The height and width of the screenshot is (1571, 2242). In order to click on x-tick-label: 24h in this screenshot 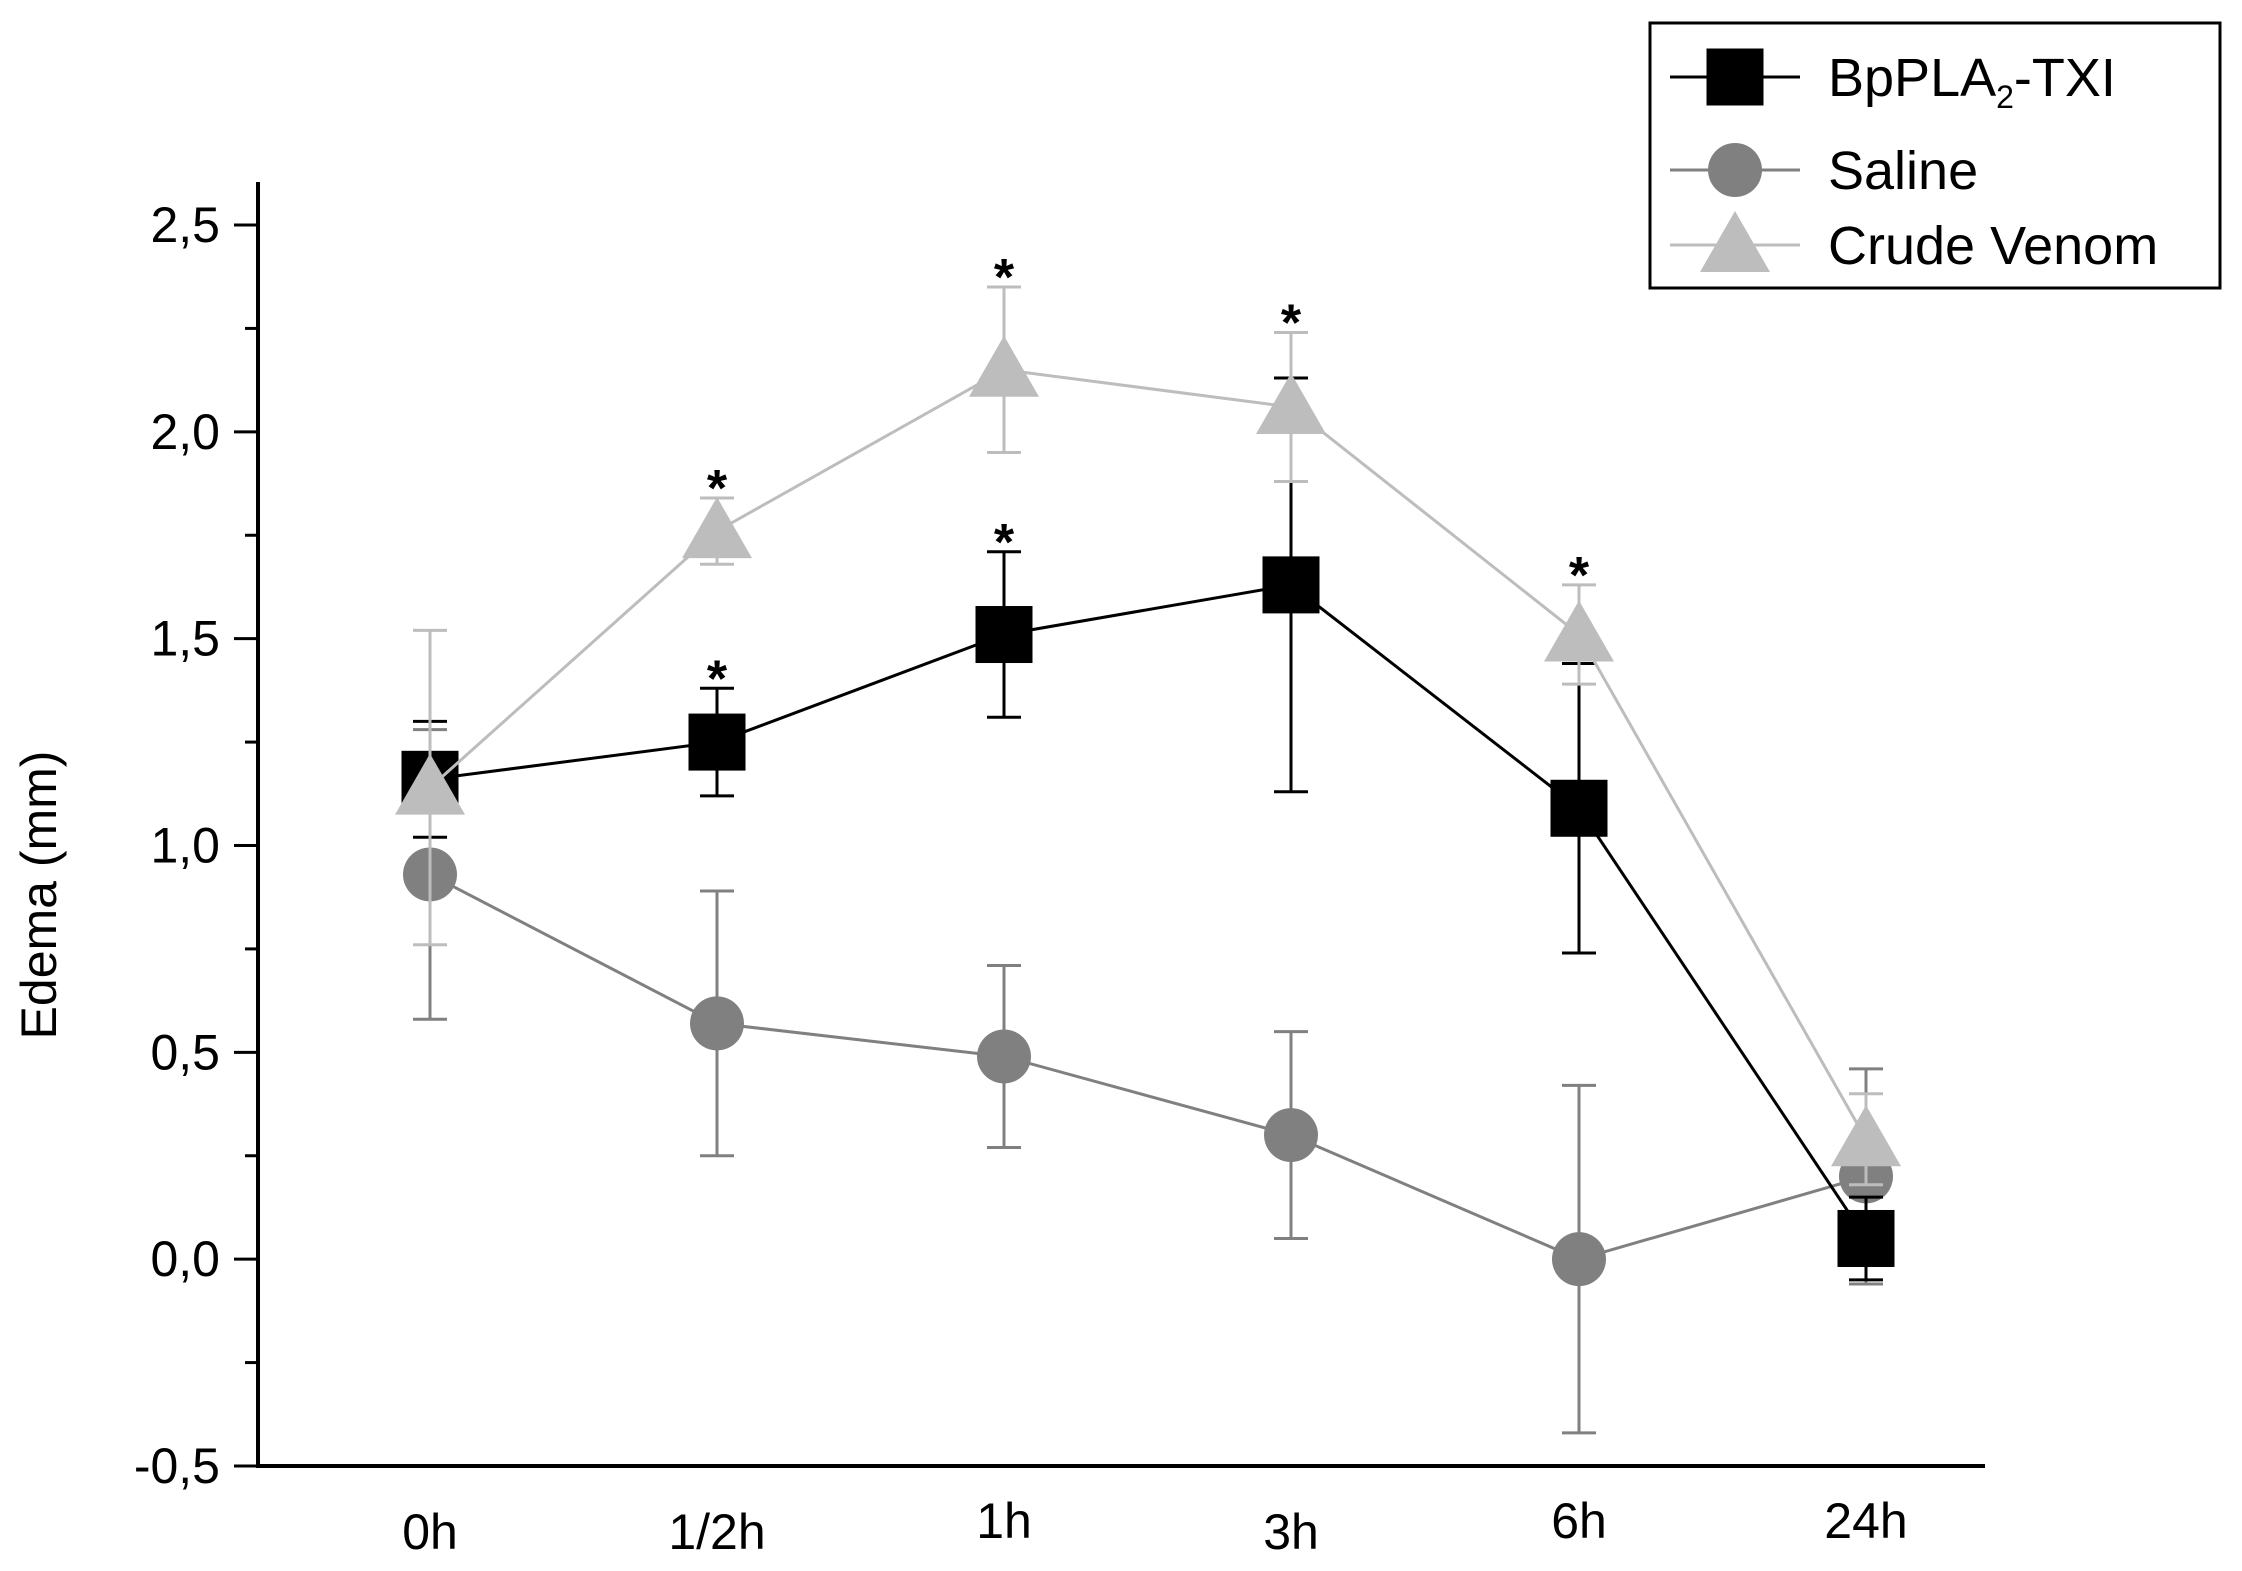, I will do `click(1865, 1521)`.